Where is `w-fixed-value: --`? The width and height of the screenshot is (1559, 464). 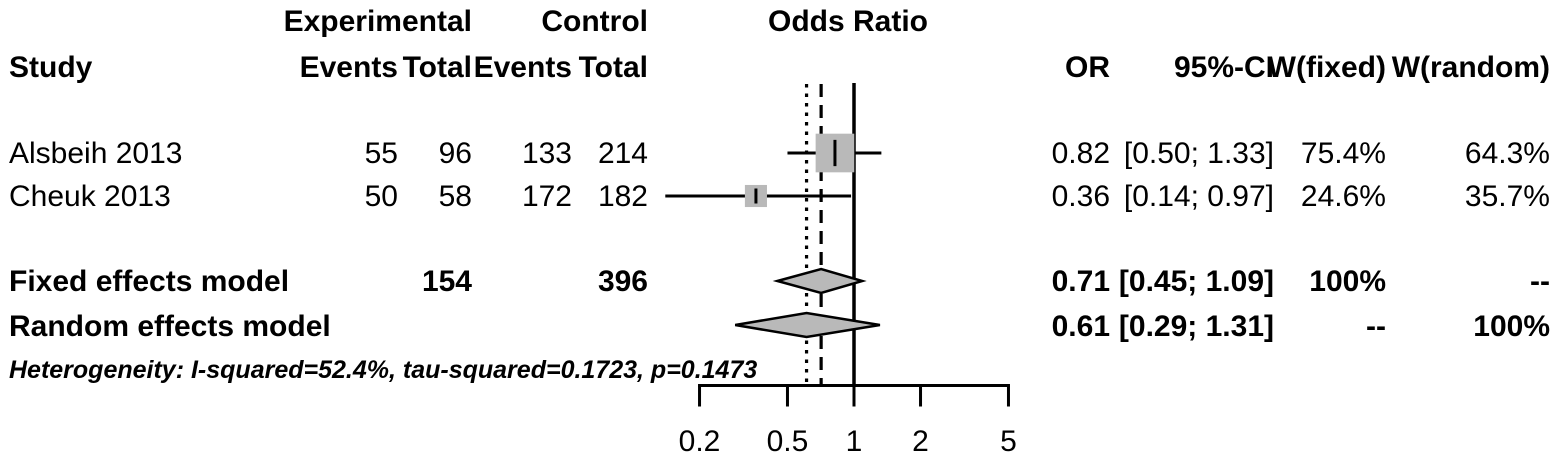 w-fixed-value: -- is located at coordinates (1376, 326).